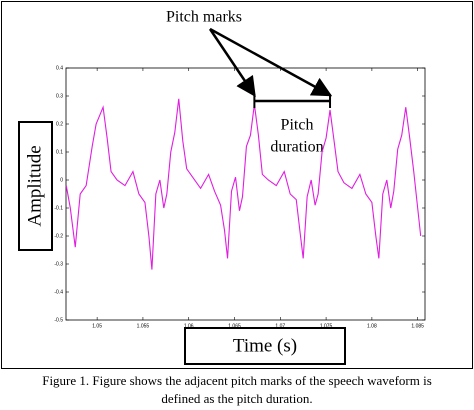 The height and width of the screenshot is (410, 474). What do you see at coordinates (236, 398) in the screenshot?
I see `caption: defined as the pitch duration.` at bounding box center [236, 398].